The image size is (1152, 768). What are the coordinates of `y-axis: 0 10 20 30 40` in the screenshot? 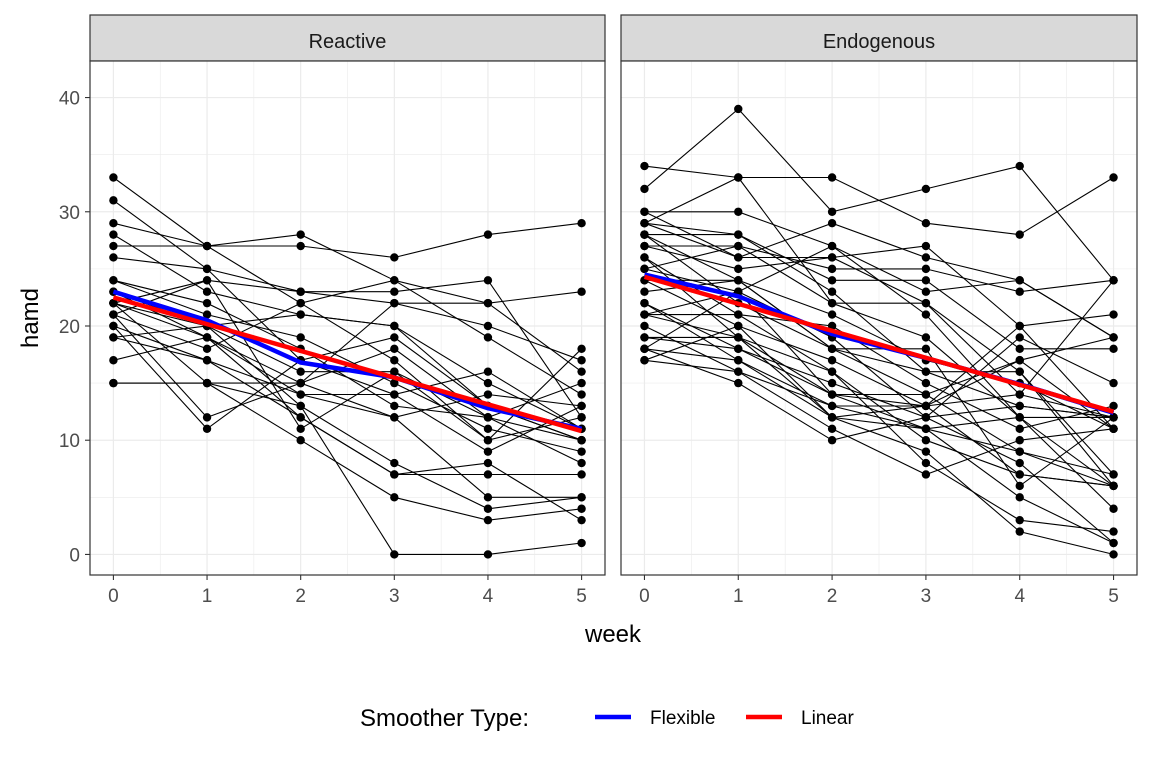 It's located at (74, 327).